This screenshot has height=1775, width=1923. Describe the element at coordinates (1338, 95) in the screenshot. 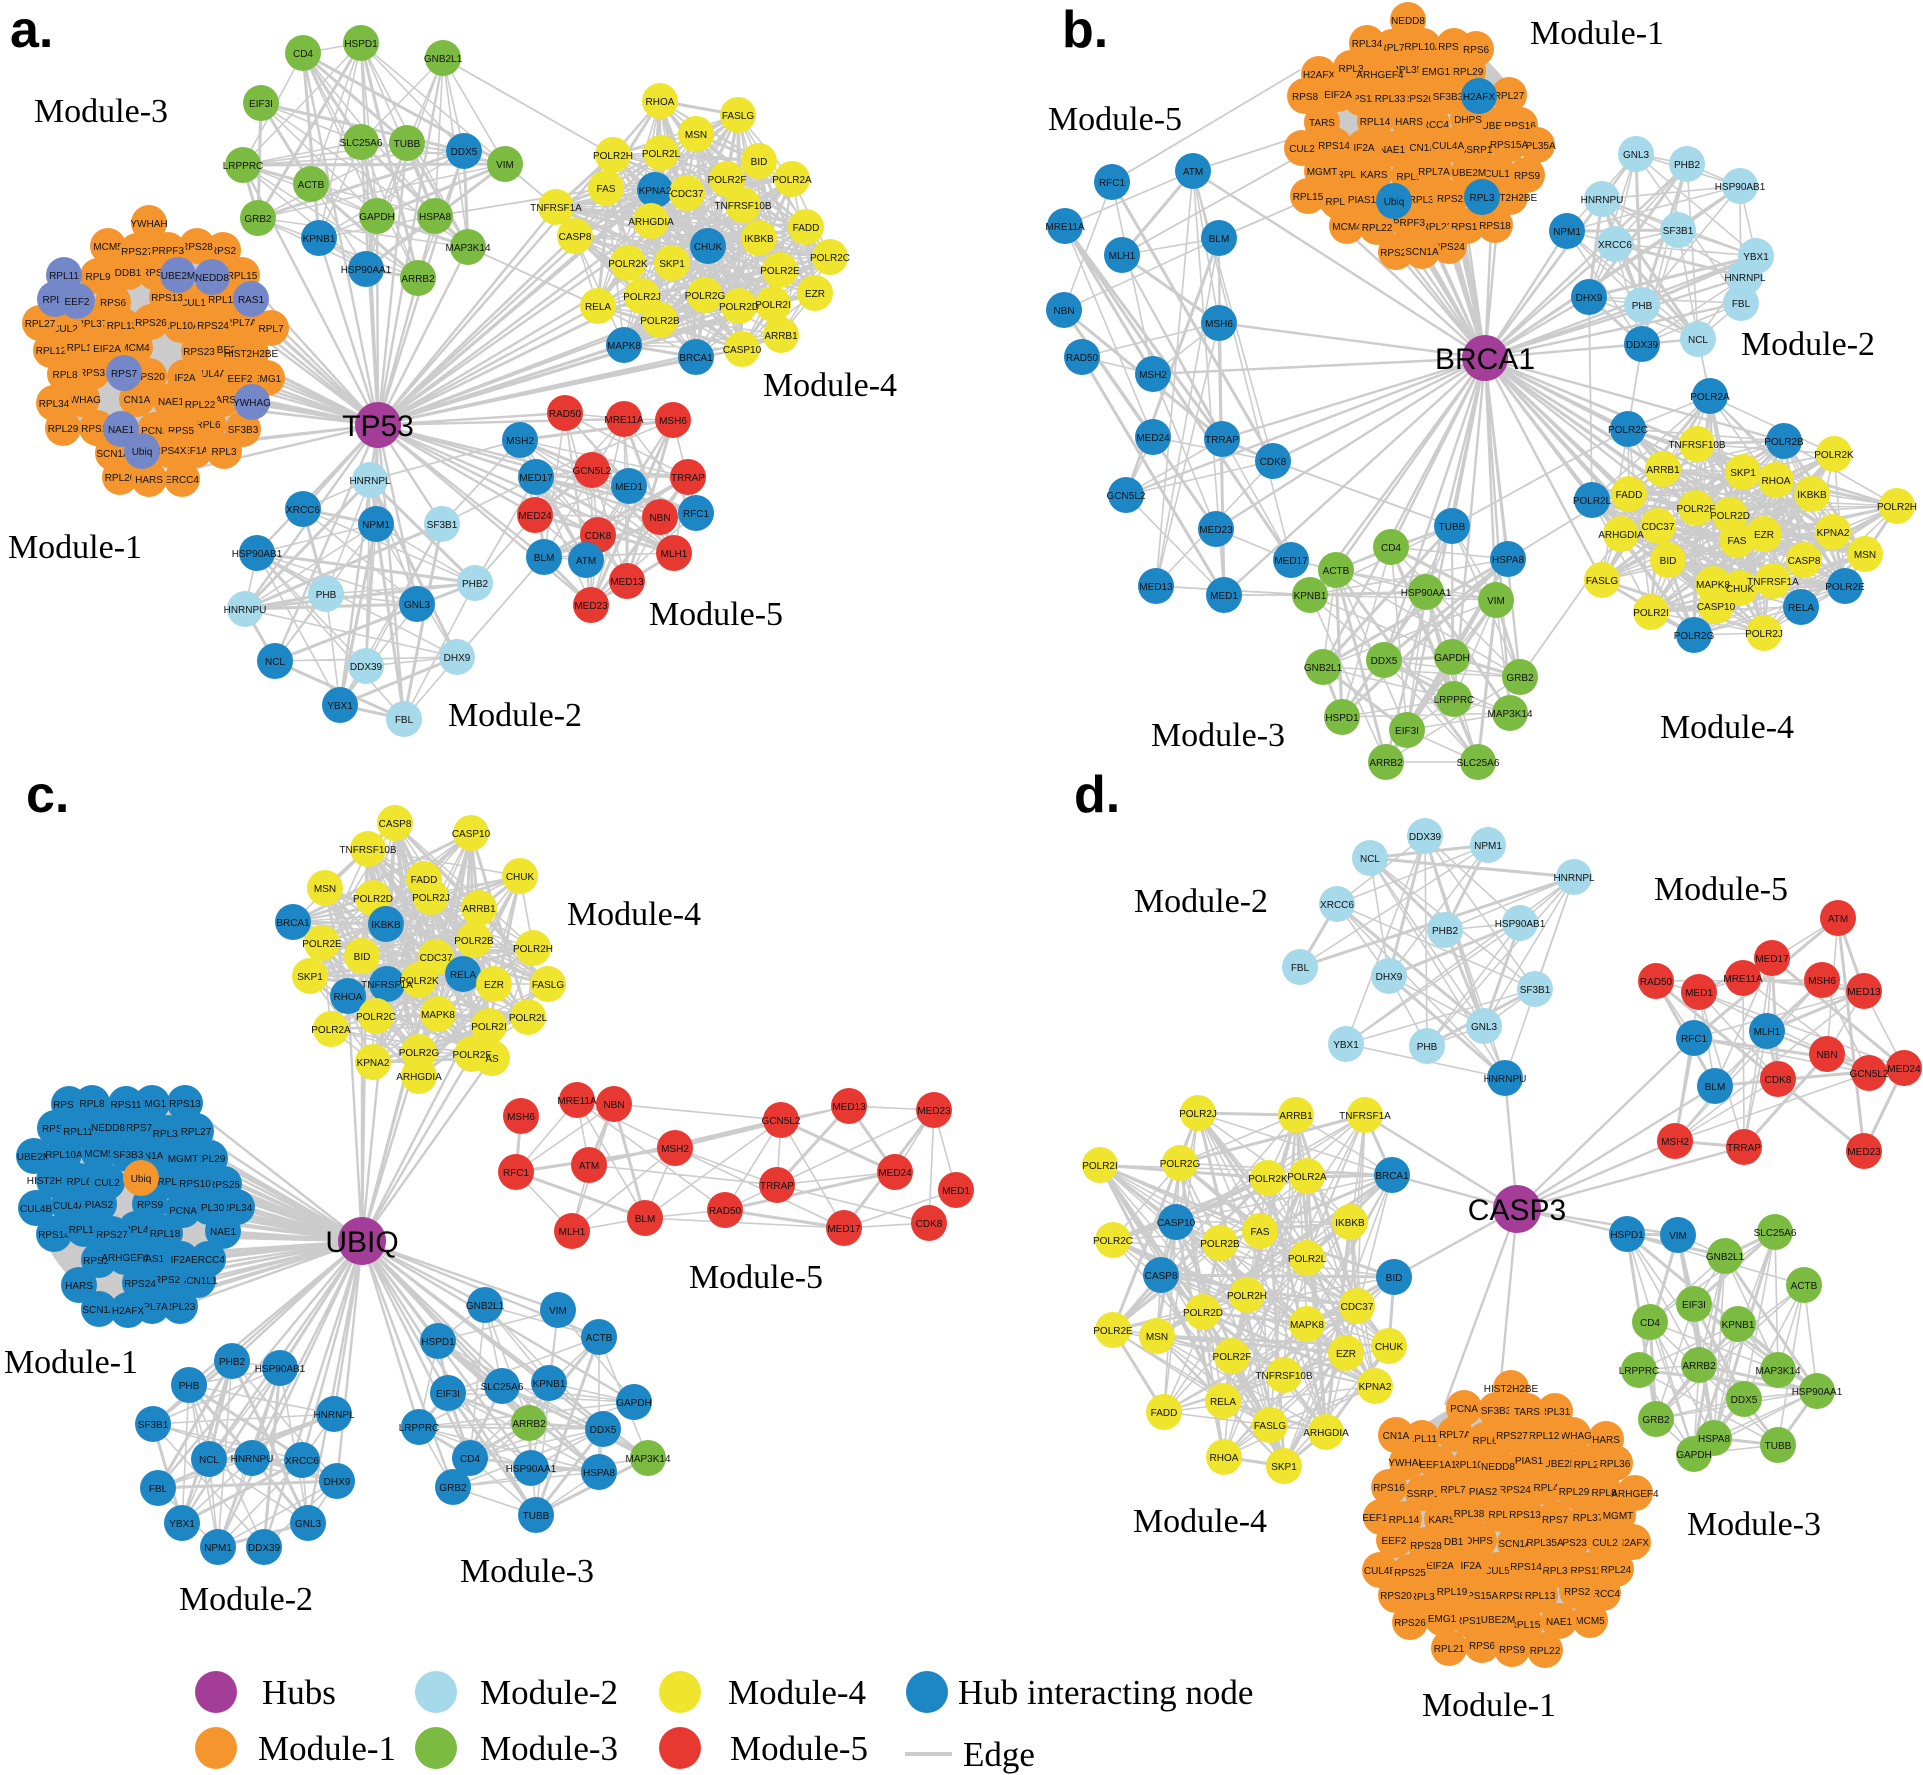

I see `svg-text: EIF2A` at that location.